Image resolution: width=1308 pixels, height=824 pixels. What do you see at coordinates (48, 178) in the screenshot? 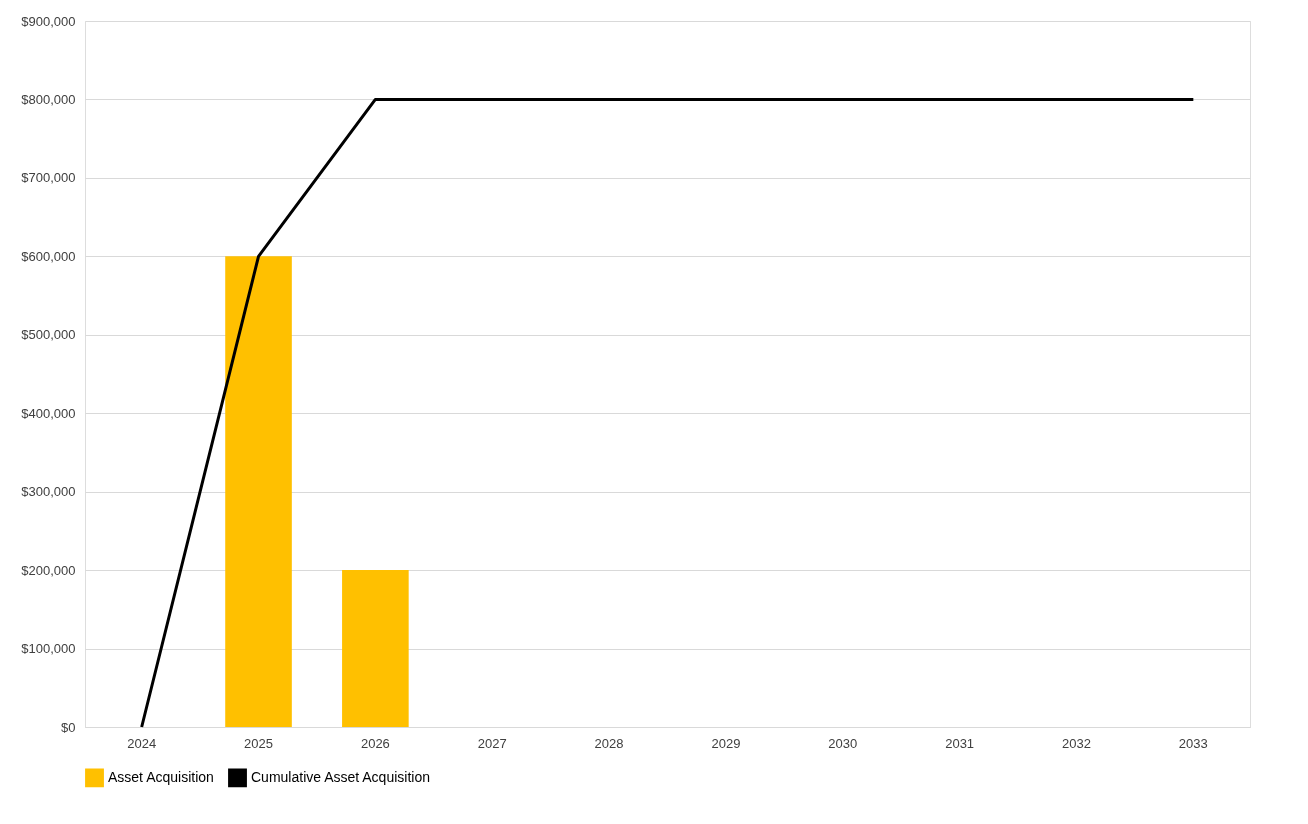
I see `y-tick-label: $700,000` at bounding box center [48, 178].